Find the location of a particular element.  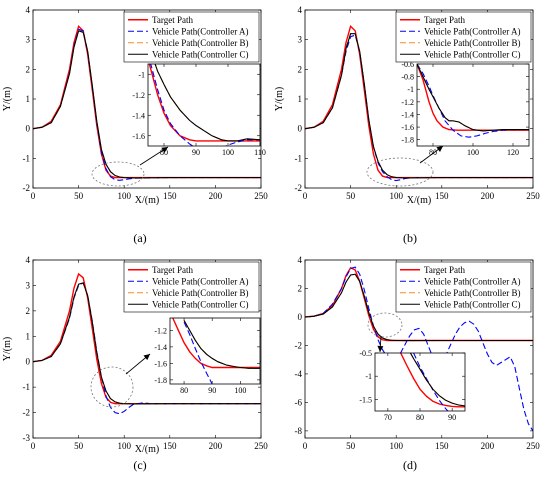

y-tick-label: -0.8 is located at coordinates (407, 77).